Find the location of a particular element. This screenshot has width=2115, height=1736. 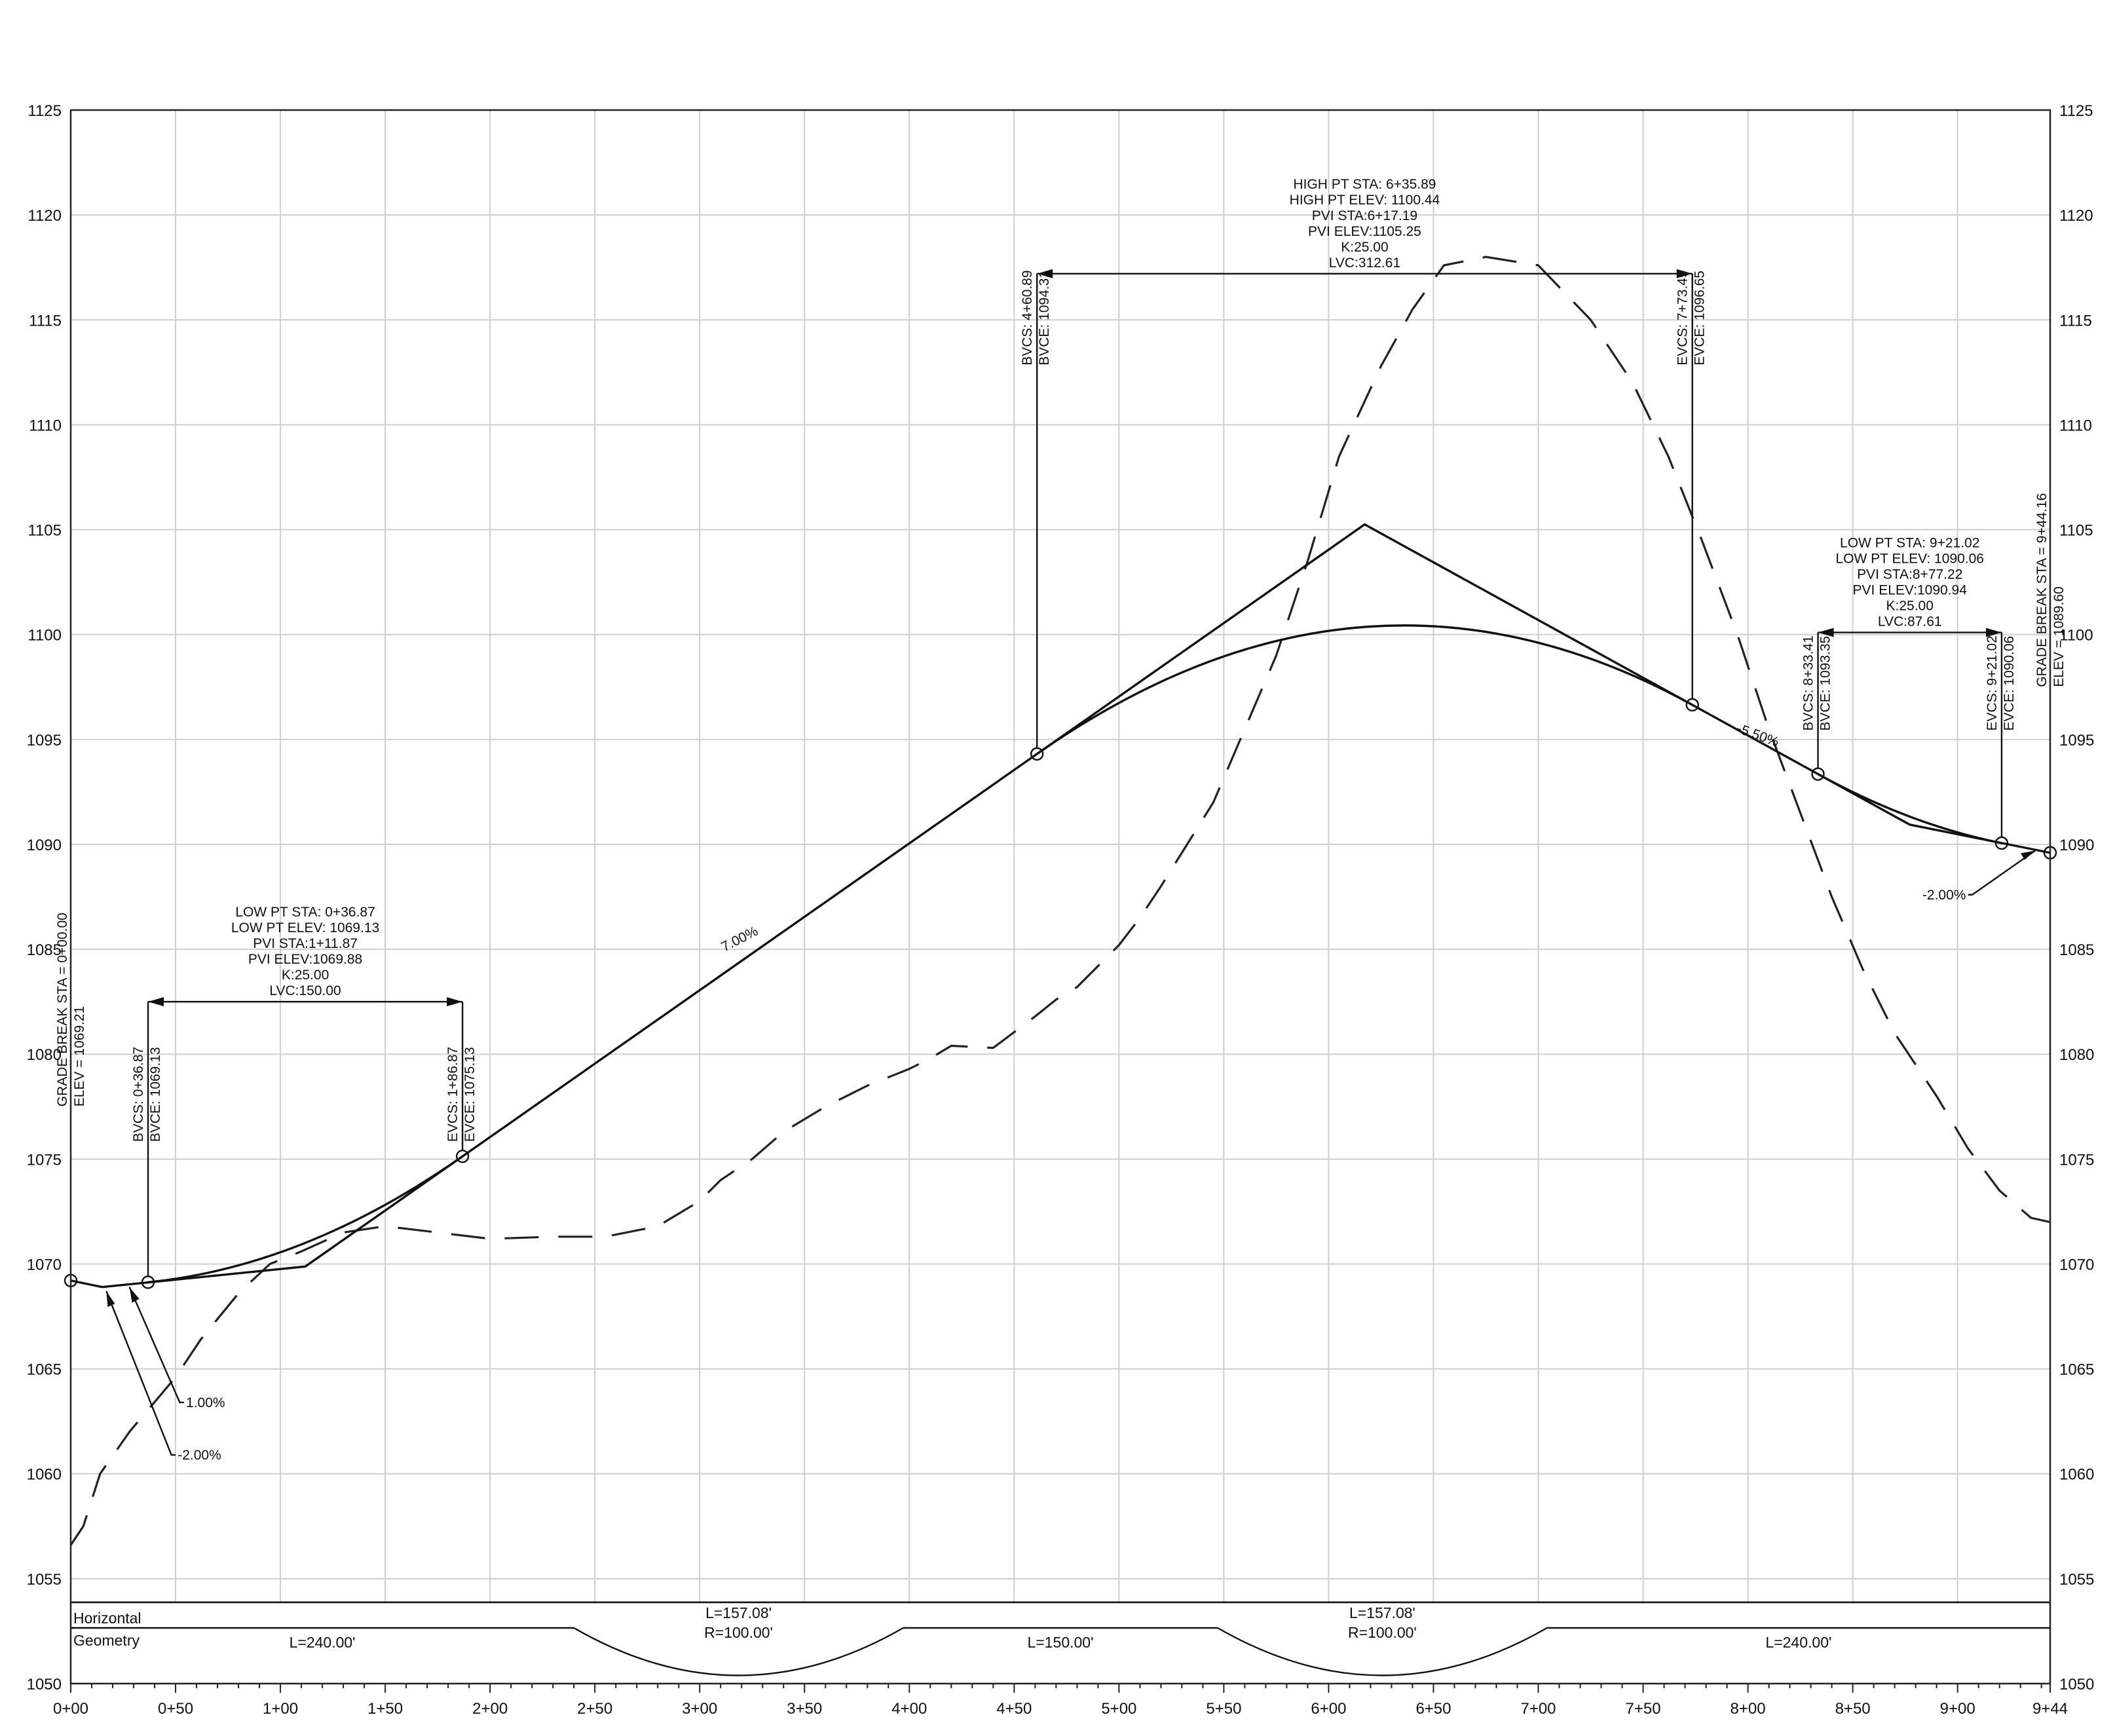

y-tick-label-left: 1110 is located at coordinates (45, 425).